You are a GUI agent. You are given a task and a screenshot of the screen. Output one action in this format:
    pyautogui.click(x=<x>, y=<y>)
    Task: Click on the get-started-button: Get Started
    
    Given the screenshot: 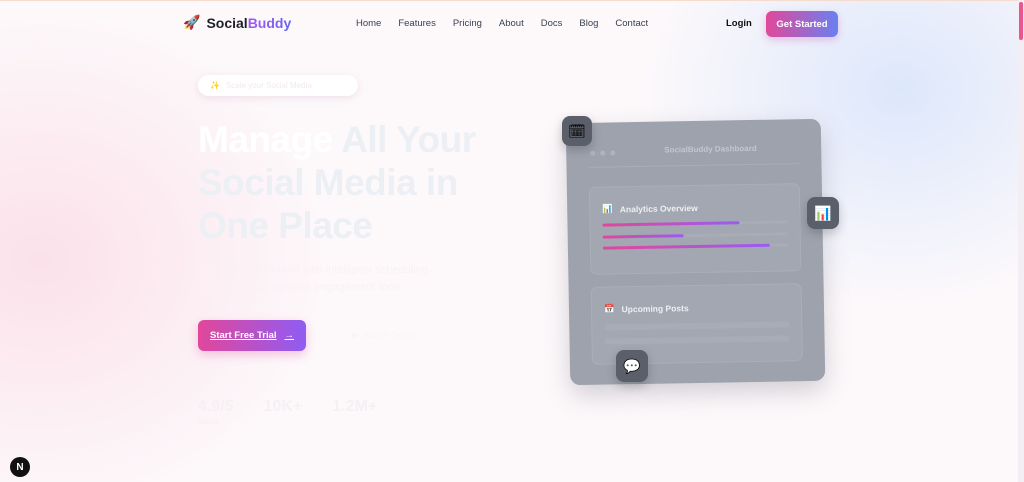 What is the action you would take?
    pyautogui.click(x=802, y=24)
    